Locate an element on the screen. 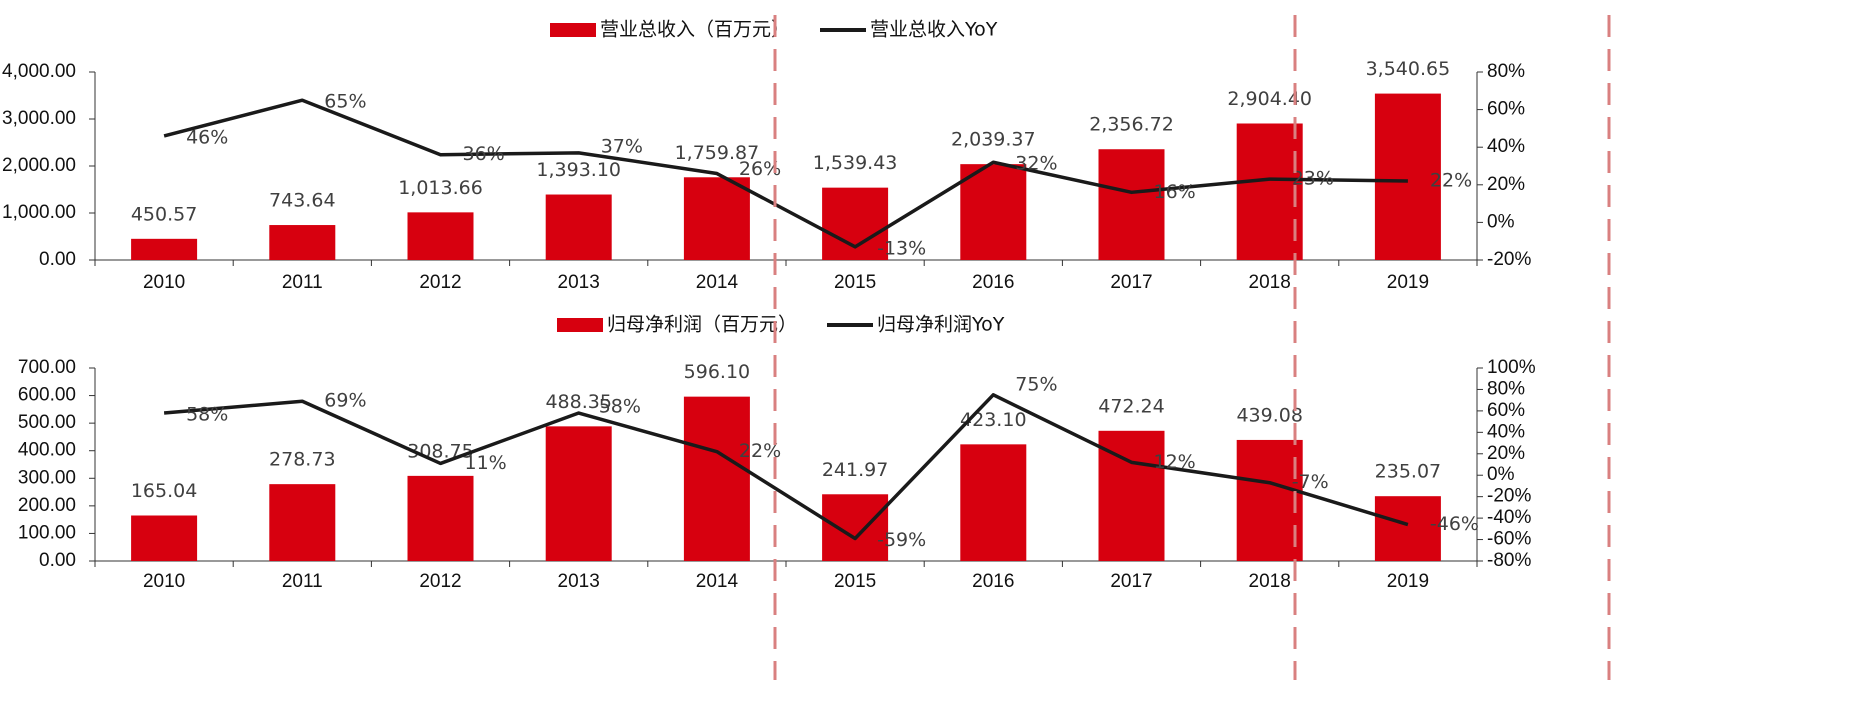 This screenshot has height=722, width=1875. yoy-value-label: 26% is located at coordinates (760, 169).